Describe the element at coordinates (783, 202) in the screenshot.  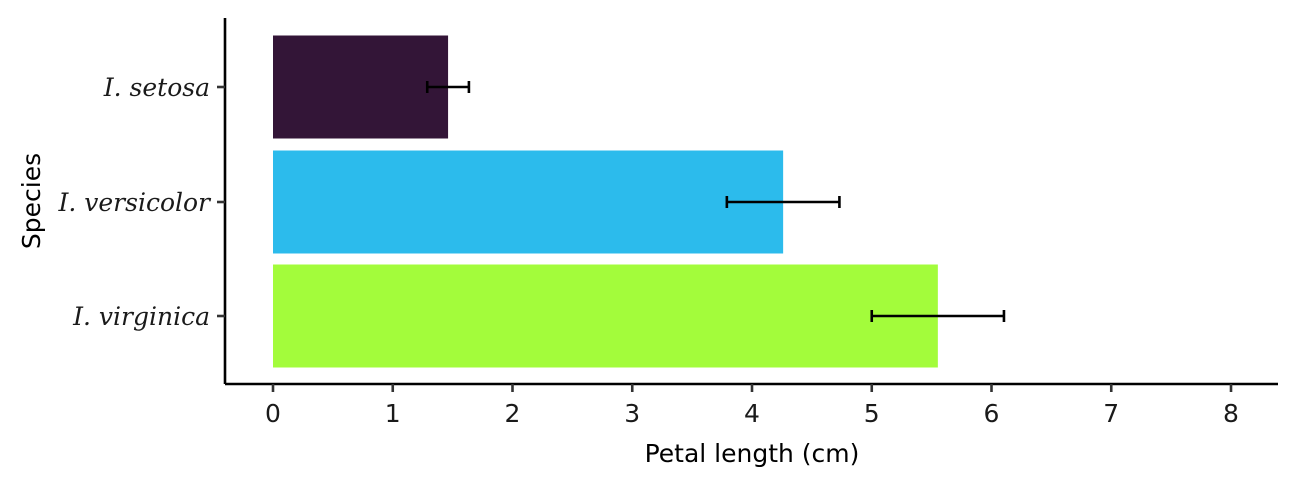
I see `error-bar-i-versicolor` at that location.